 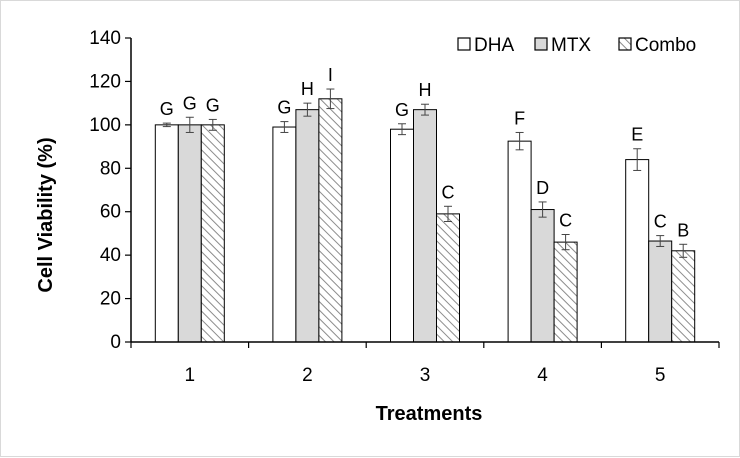 What do you see at coordinates (110, 168) in the screenshot?
I see `y-tick-label: 80` at bounding box center [110, 168].